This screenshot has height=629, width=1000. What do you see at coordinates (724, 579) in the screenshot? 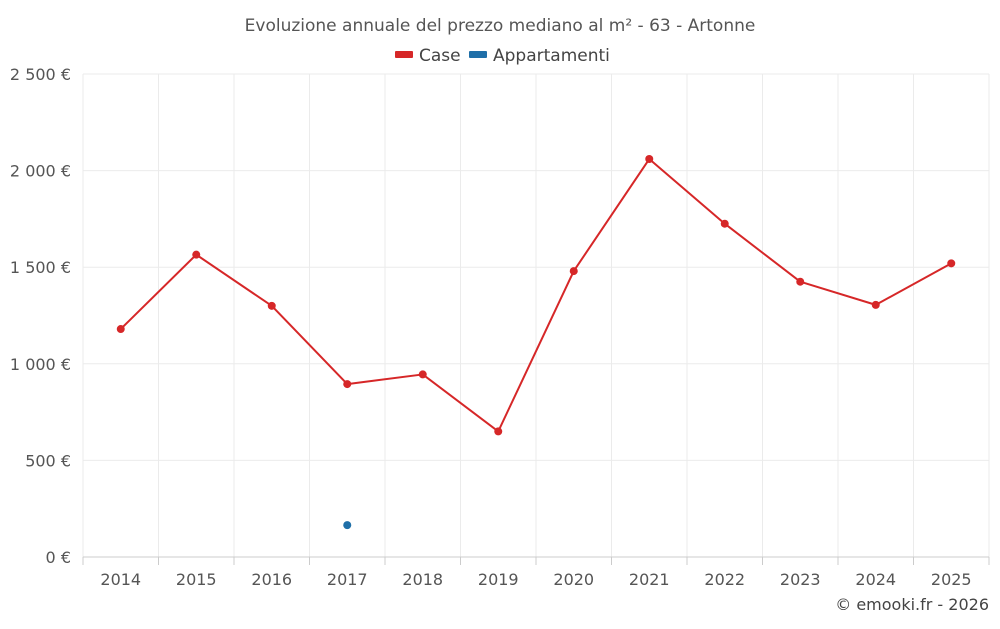
I see `x-tick-label: 2022` at bounding box center [724, 579].